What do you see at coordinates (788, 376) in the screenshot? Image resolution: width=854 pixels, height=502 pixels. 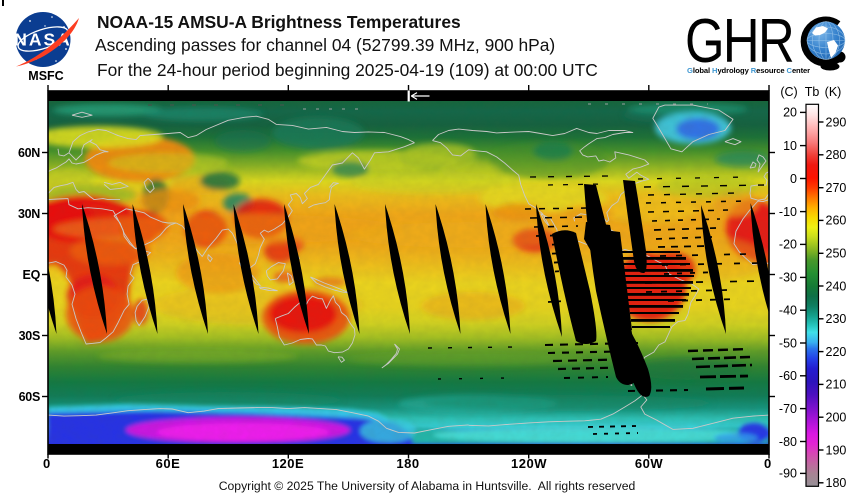 I see `svg-text: -60` at bounding box center [788, 376].